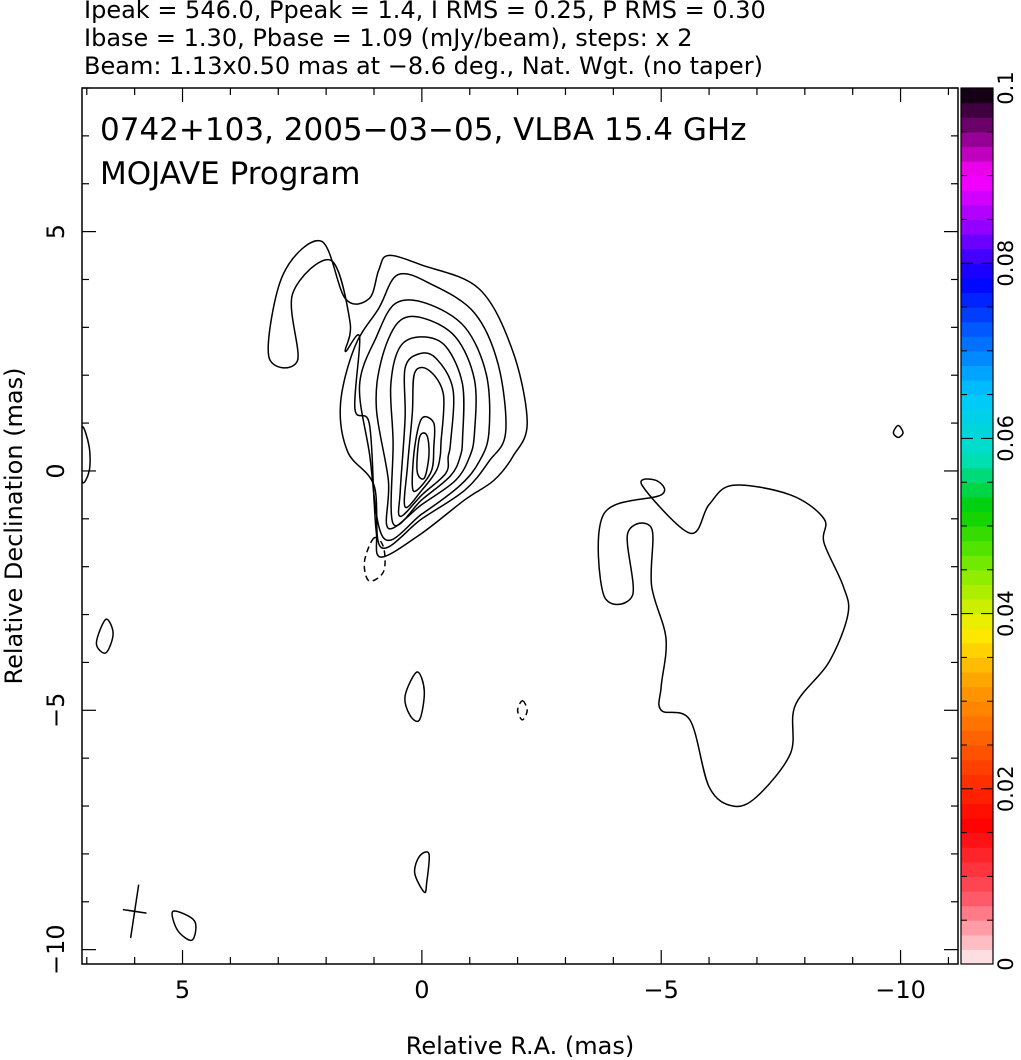 The height and width of the screenshot is (1060, 1021). What do you see at coordinates (522, 710) in the screenshot?
I see `contour-dashed-small-right` at bounding box center [522, 710].